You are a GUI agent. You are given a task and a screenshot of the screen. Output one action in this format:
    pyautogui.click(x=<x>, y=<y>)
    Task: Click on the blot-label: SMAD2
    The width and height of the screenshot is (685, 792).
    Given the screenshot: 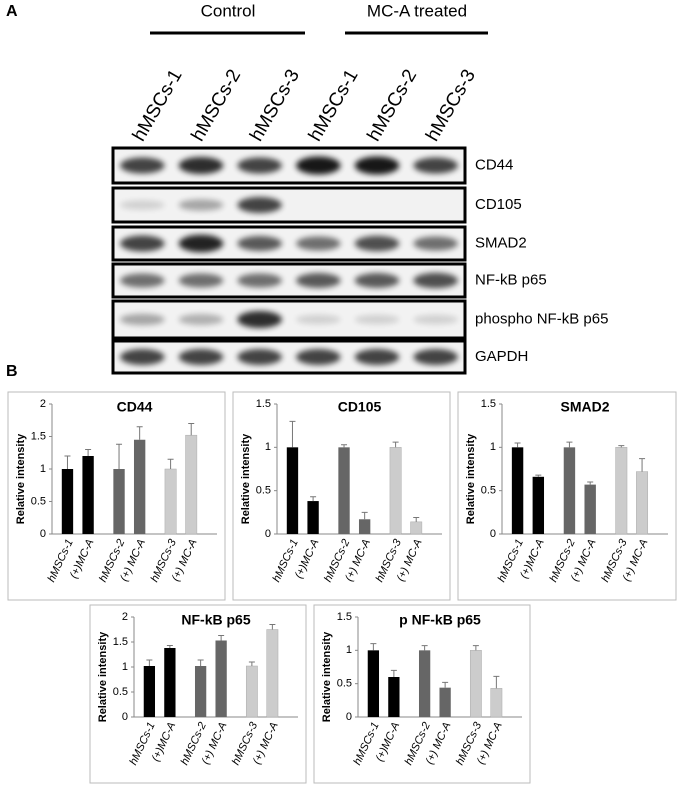 What is the action you would take?
    pyautogui.click(x=501, y=242)
    